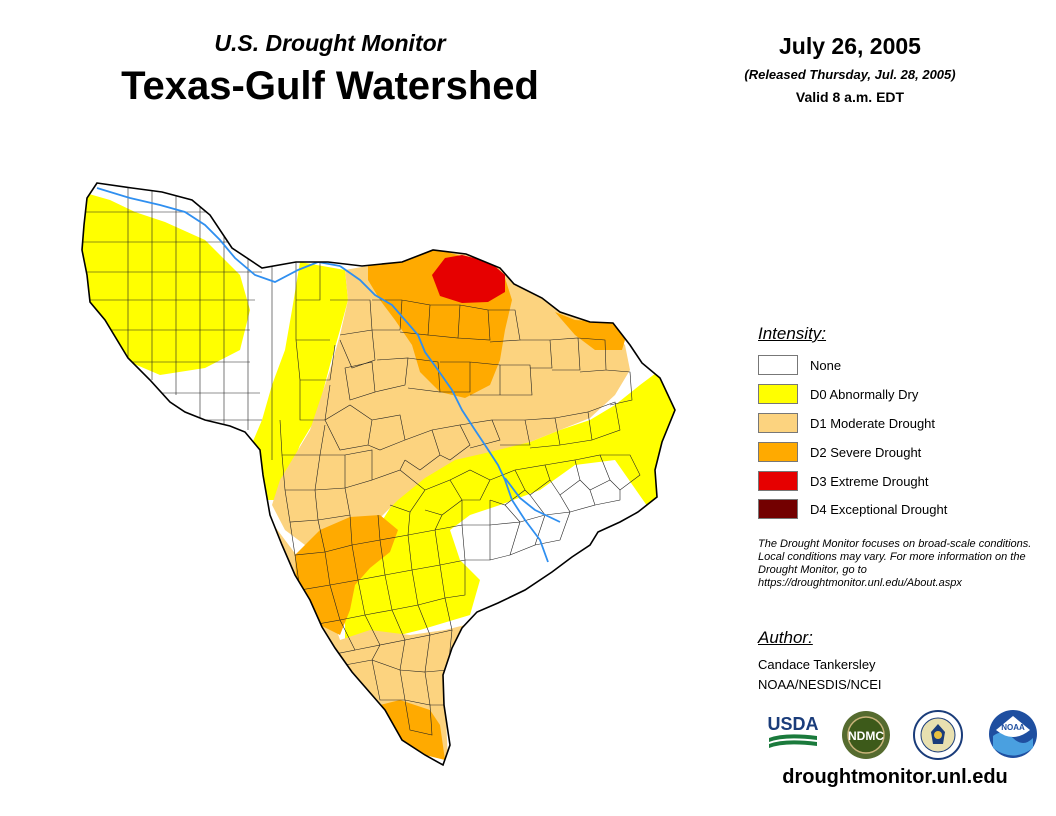  Describe the element at coordinates (778, 452) in the screenshot. I see `legend-swatch-d2` at that location.